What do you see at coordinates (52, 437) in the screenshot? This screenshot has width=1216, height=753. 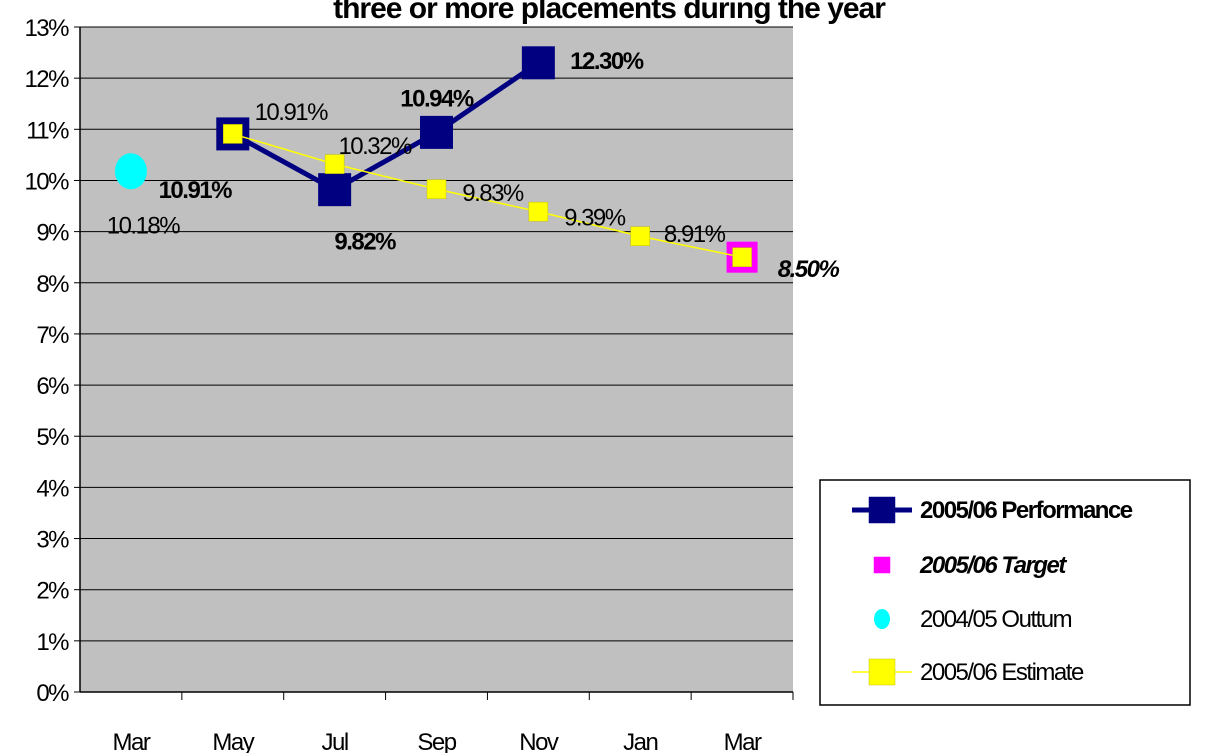 I see `y-tick-label: 5%` at bounding box center [52, 437].